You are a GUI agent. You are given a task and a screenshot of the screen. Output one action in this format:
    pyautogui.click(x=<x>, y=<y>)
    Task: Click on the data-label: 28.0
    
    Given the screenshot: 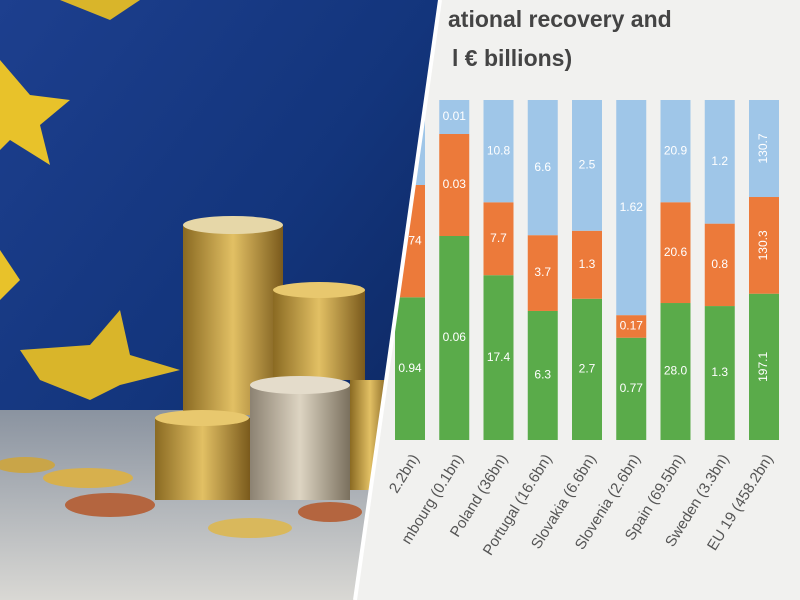 What is the action you would take?
    pyautogui.click(x=676, y=371)
    